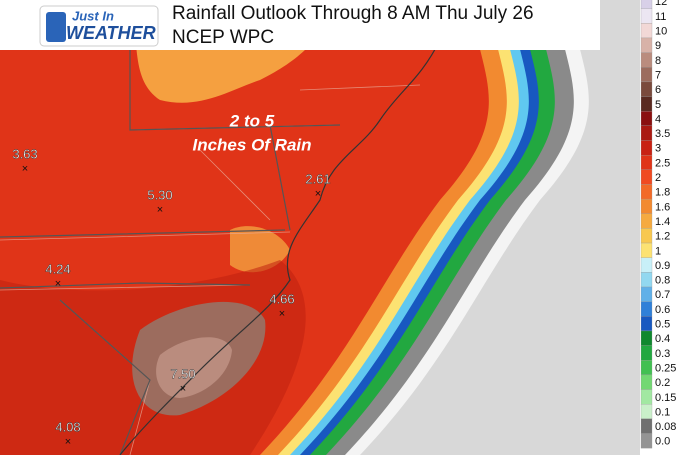 The image size is (700, 460). What do you see at coordinates (662, 442) in the screenshot?
I see `legend-label: 0.0` at bounding box center [662, 442].